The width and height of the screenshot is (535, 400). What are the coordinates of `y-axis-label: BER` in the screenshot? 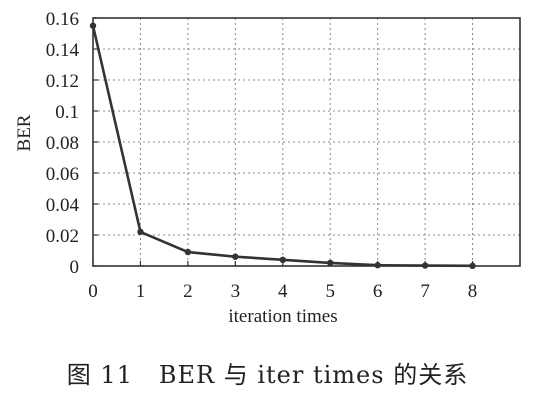 It's located at (24, 132).